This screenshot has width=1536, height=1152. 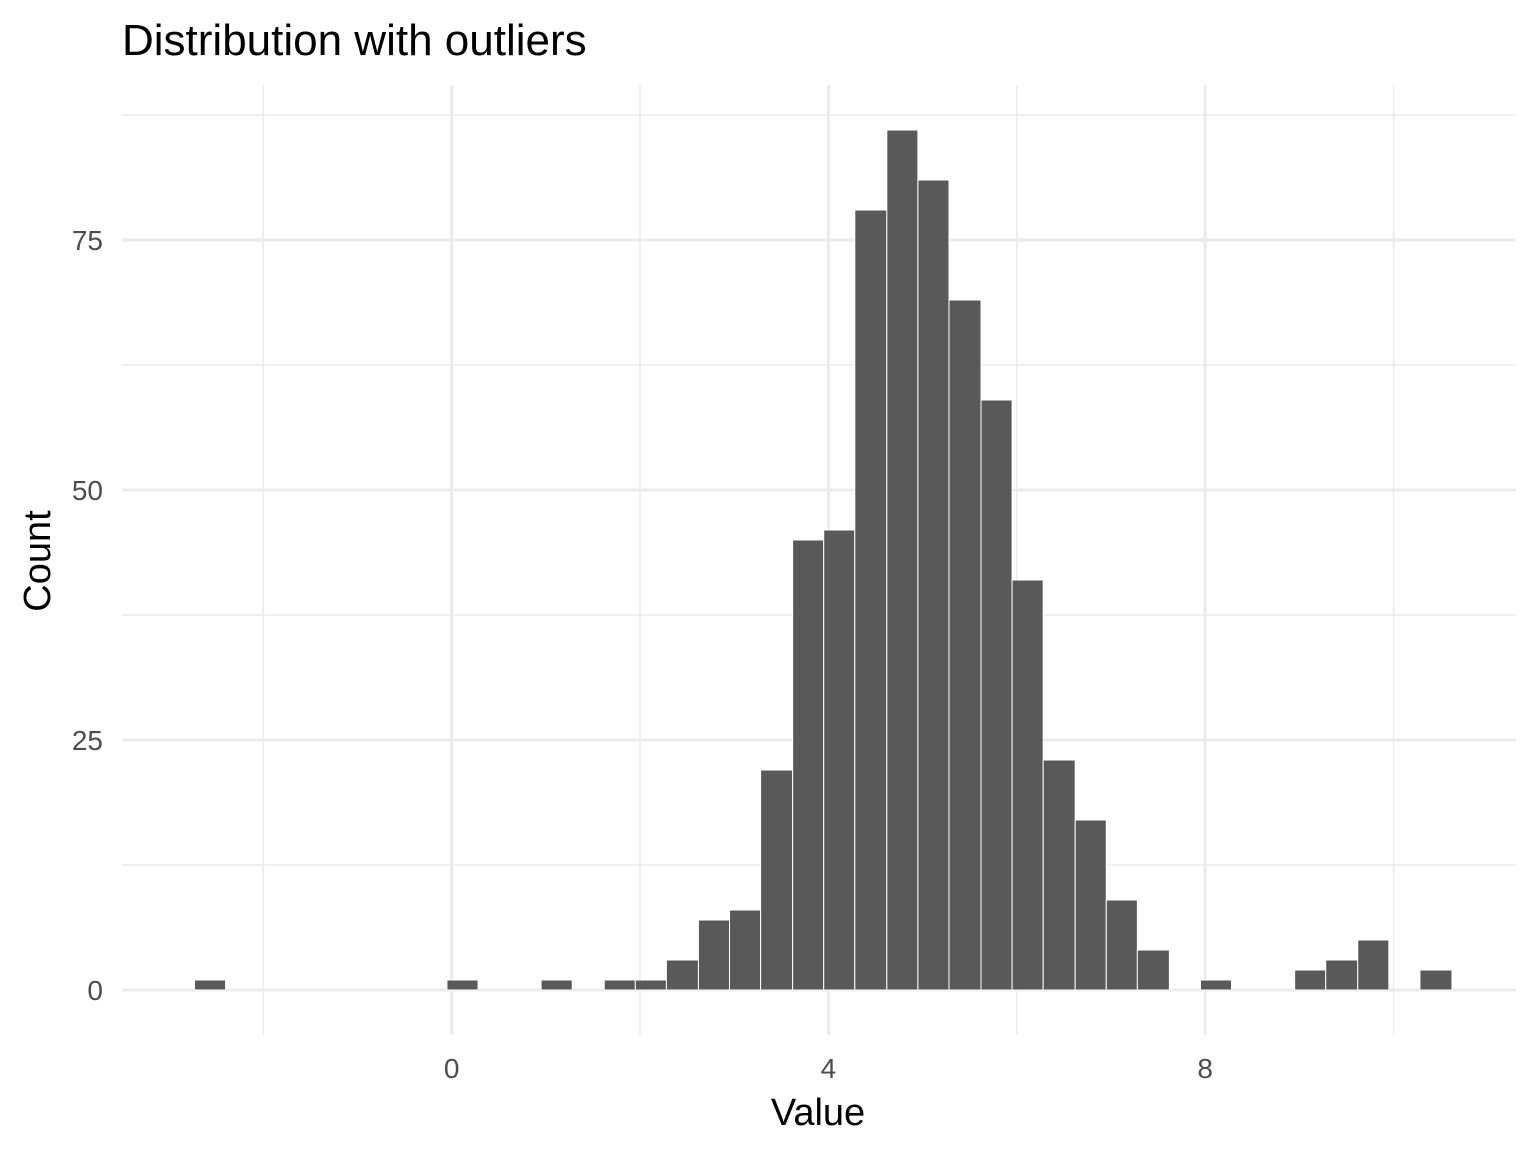 I want to click on y-tick-label: 25, so click(x=87, y=740).